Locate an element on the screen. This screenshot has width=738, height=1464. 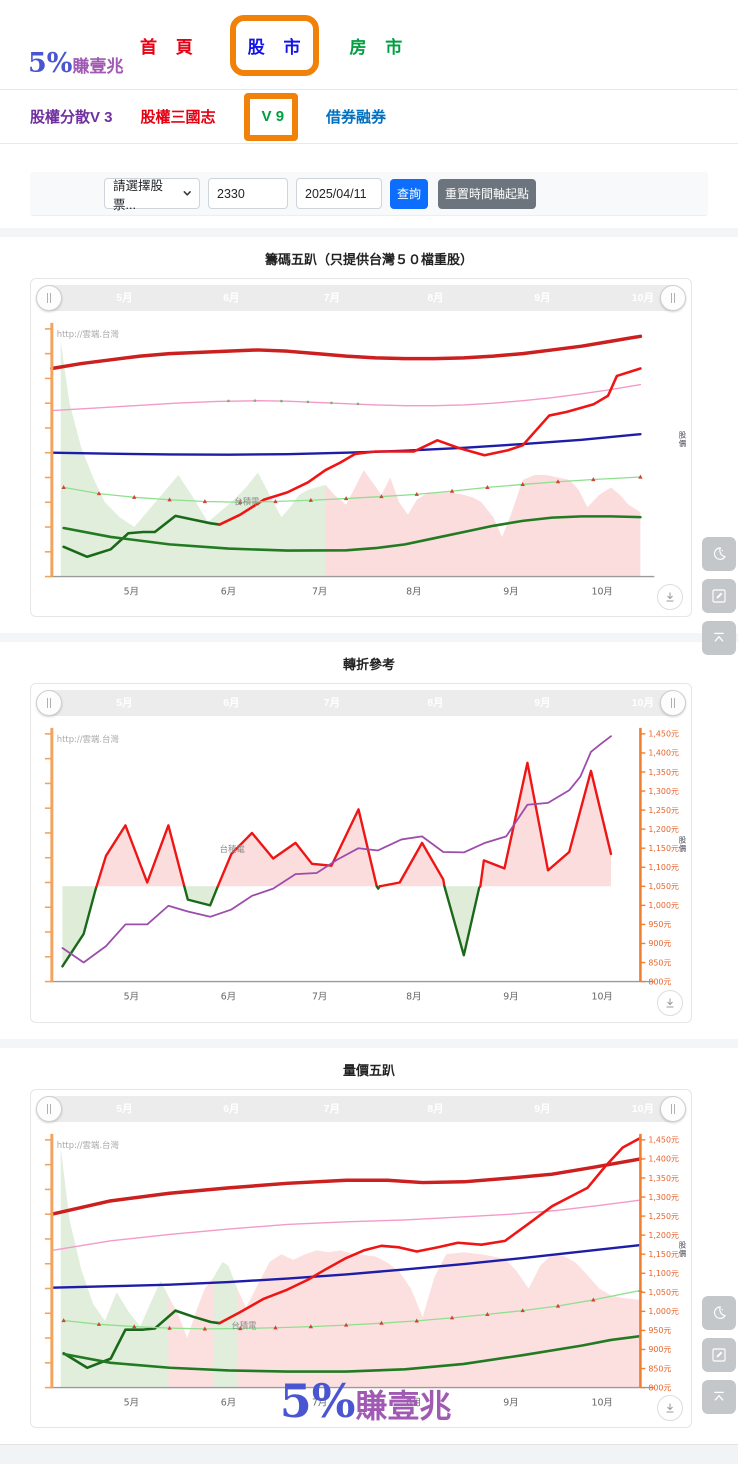
nav-home: 首 頁 is located at coordinates (170, 47).